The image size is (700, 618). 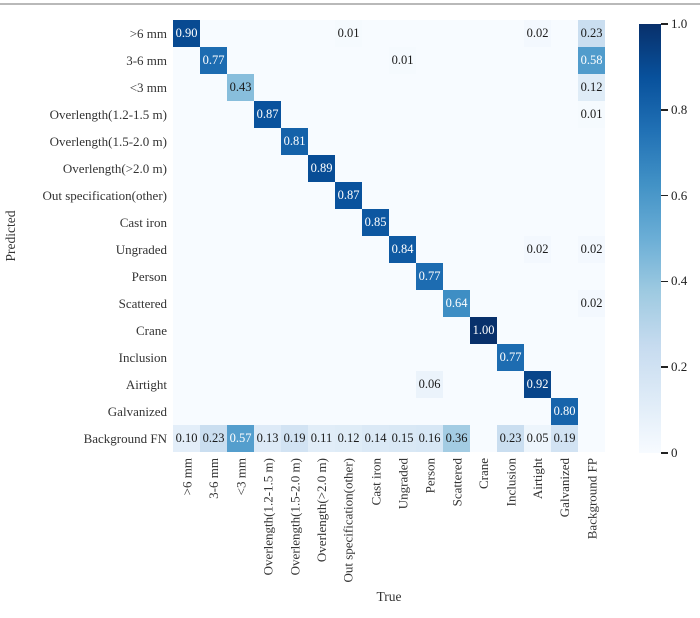 I want to click on heatmap-cell: 0.11, so click(x=321, y=438).